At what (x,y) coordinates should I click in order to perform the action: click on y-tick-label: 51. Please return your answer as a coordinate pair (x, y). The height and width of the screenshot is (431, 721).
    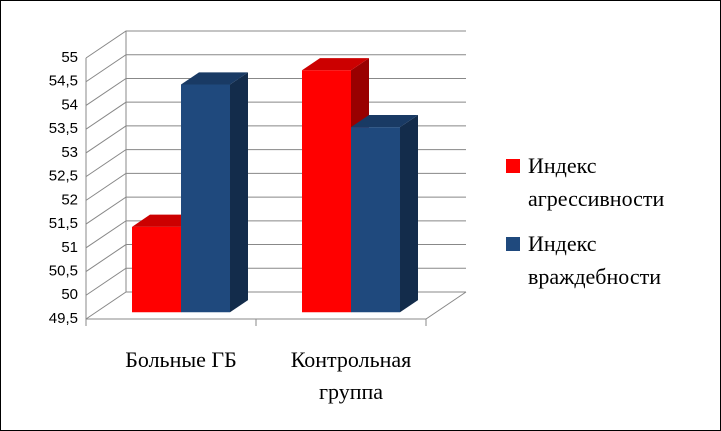
    Looking at the image, I should click on (69, 247).